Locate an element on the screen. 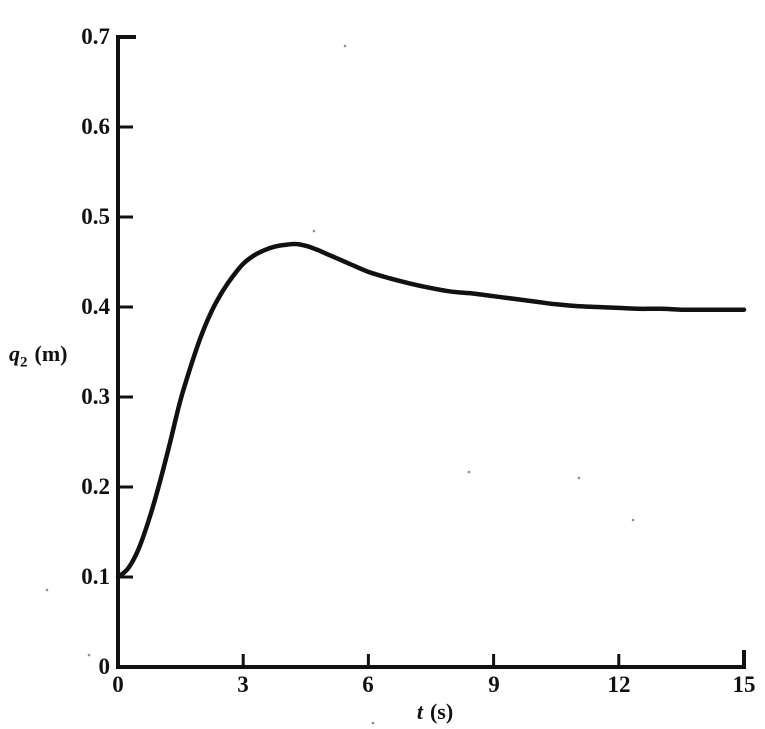 The width and height of the screenshot is (765, 729). x-tick-label: 12 is located at coordinates (619, 684).